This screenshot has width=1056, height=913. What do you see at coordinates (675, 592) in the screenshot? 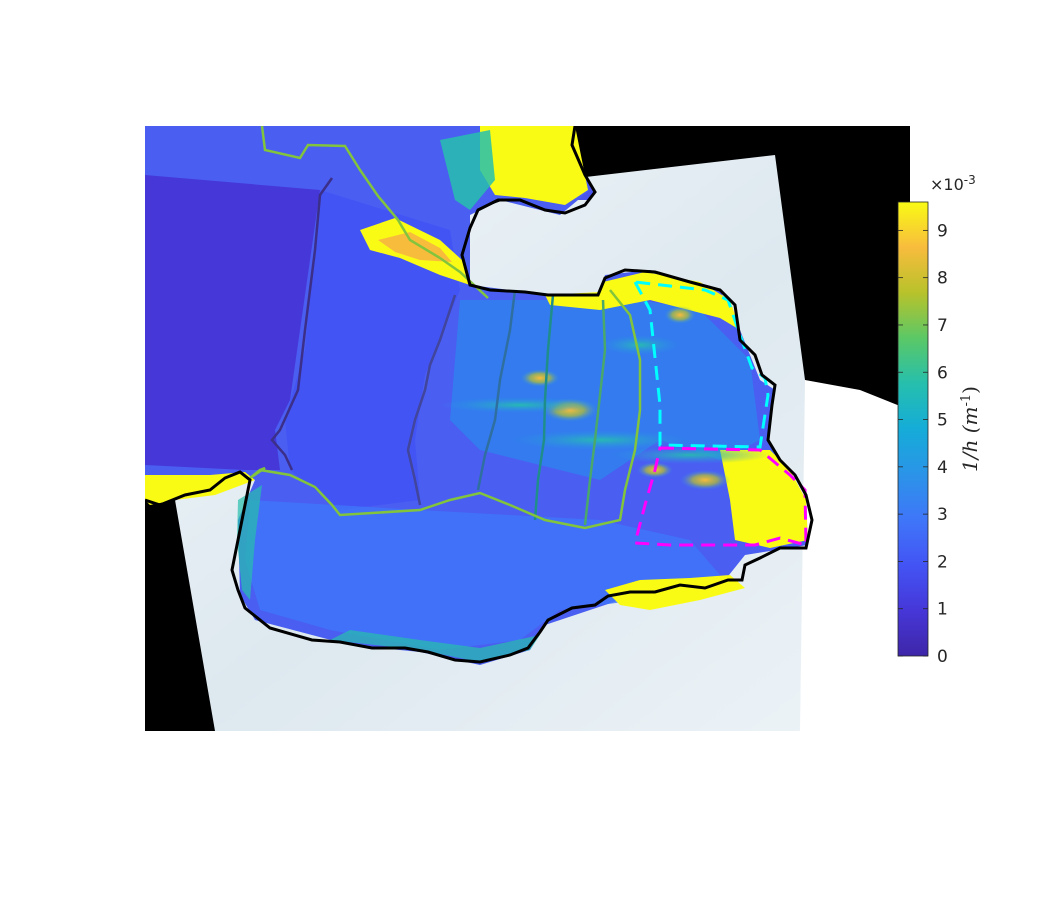
I see `margin-yellow-south` at bounding box center [675, 592].